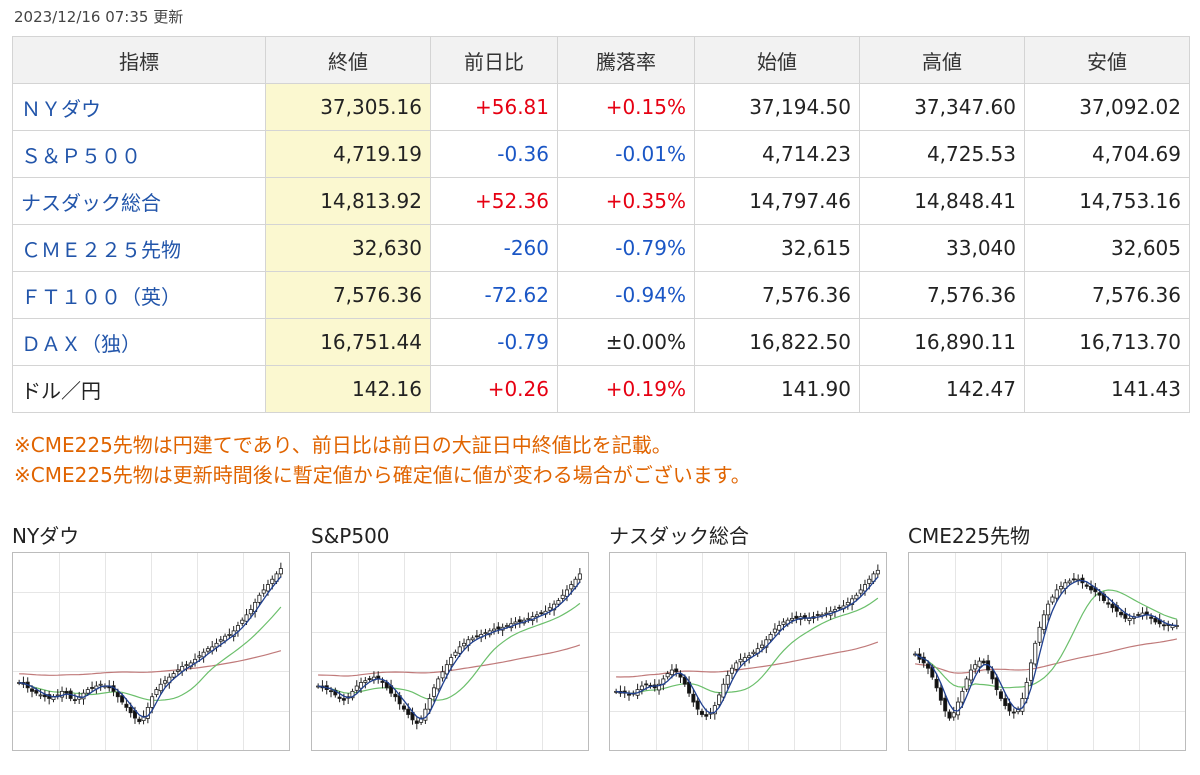 The height and width of the screenshot is (775, 1200). What do you see at coordinates (382, 475) in the screenshot?
I see `note-line: ※CME225先物は更新時間後に暫定値から確定値に値が変わる場合がございます。` at bounding box center [382, 475].